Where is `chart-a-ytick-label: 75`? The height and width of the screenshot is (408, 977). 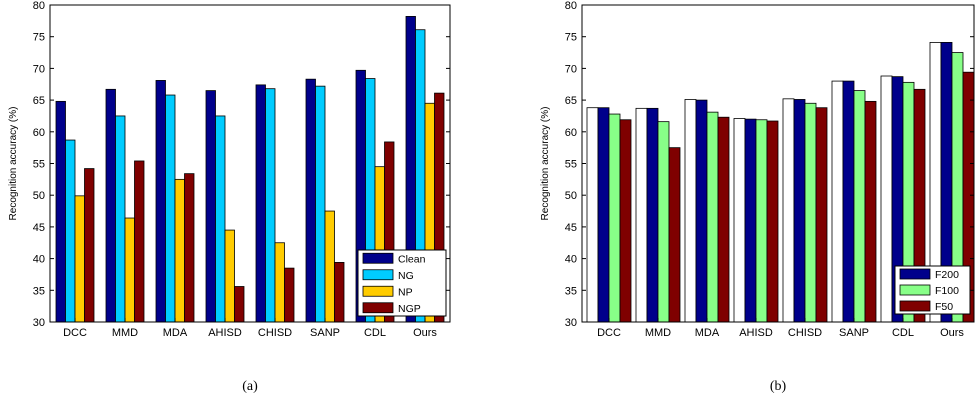 chart-a-ytick-label: 75 is located at coordinates (39, 38).